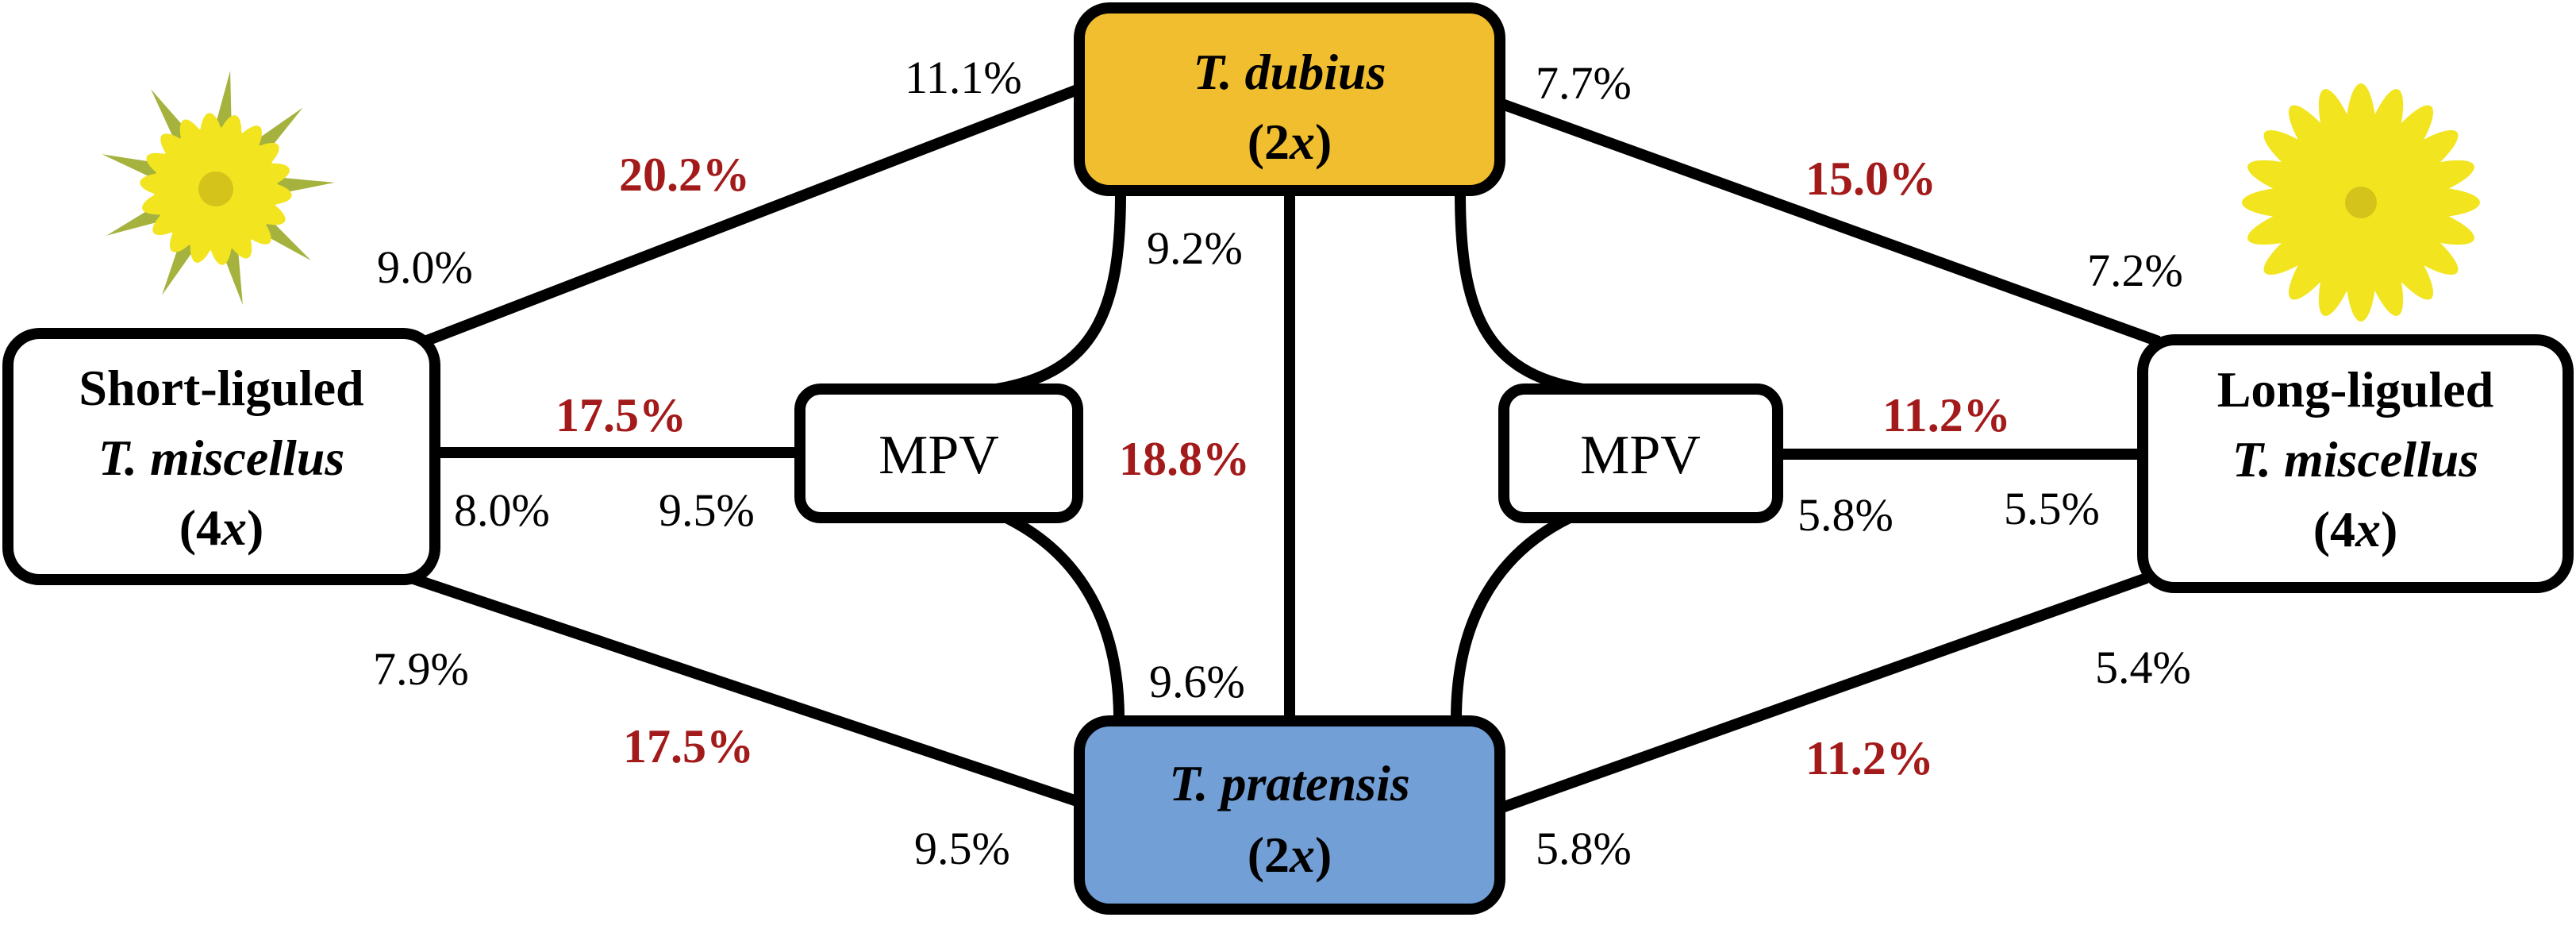 Image resolution: width=2576 pixels, height=925 pixels. I want to click on node-long-liguled, so click(2355, 463).